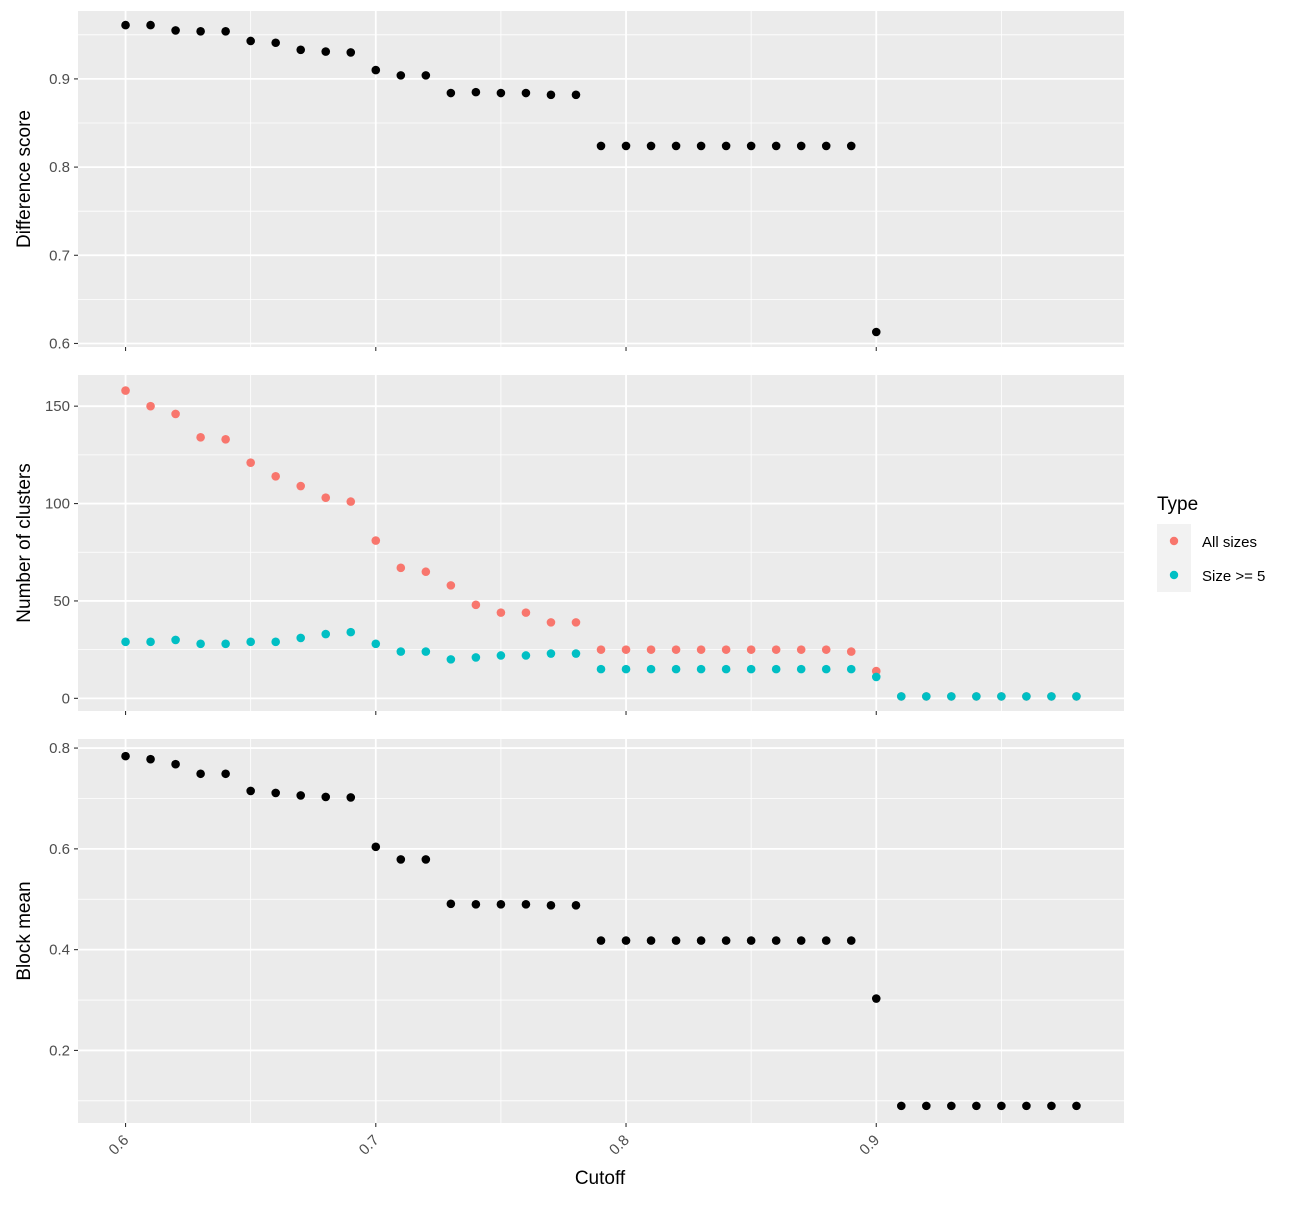  I want to click on y-axis-title: Difference score, so click(24, 179).